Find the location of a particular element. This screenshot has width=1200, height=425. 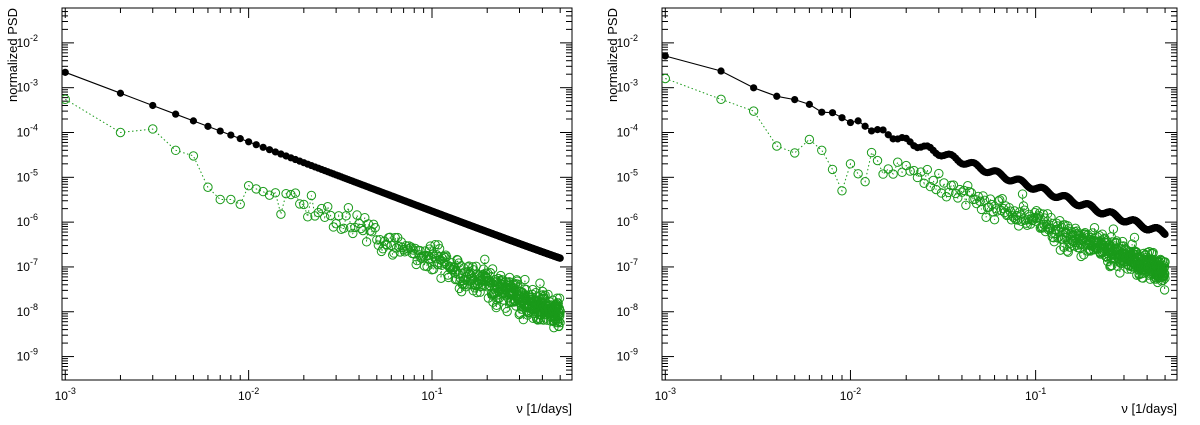

y-tick-label: 10⁻⁴ is located at coordinates (27, 130).